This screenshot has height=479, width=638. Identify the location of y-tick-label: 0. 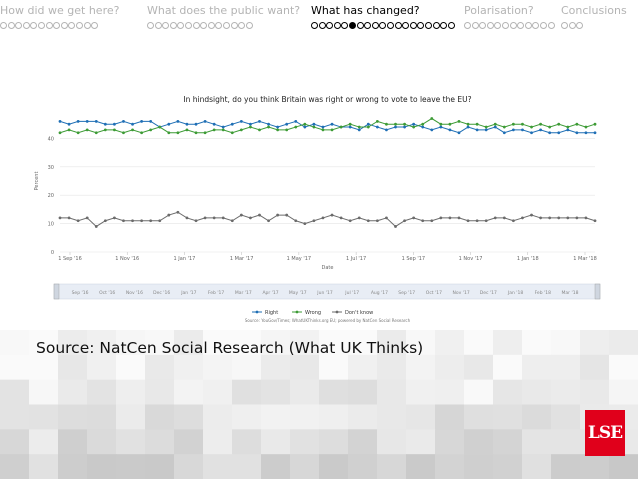
(52, 253).